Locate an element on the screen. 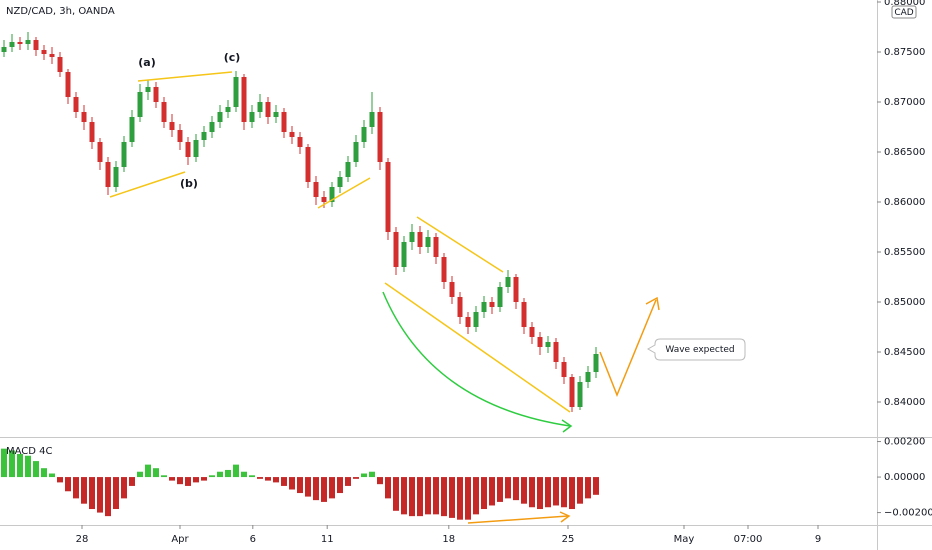  y-tick-label: 0.88000 is located at coordinates (904, 4).